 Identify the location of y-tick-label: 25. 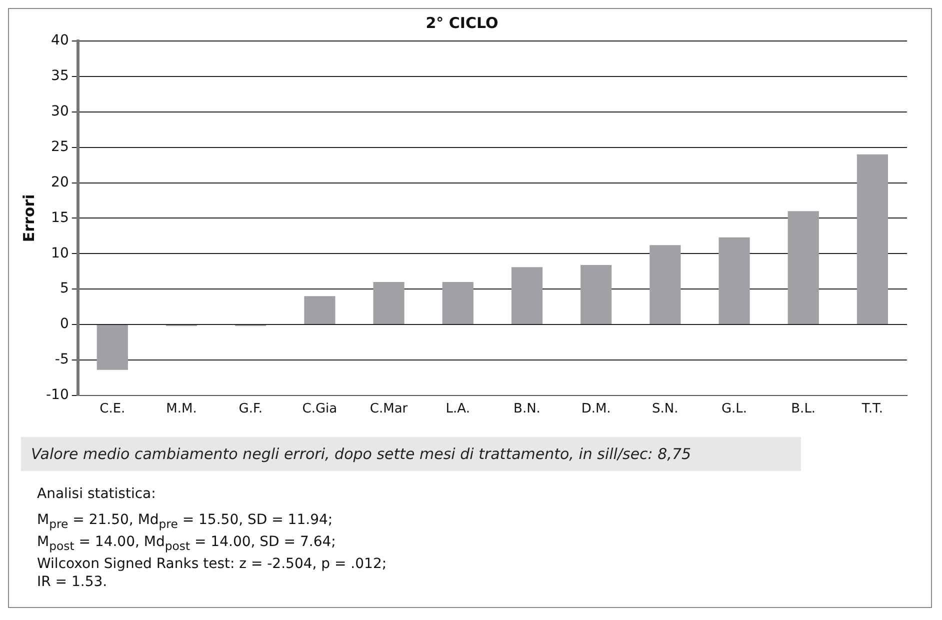
(60, 146).